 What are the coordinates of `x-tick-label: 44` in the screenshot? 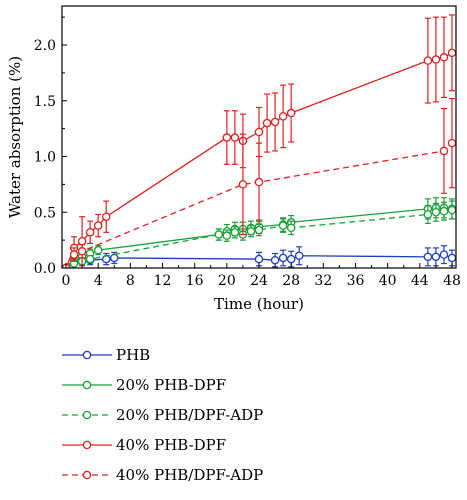 It's located at (420, 281).